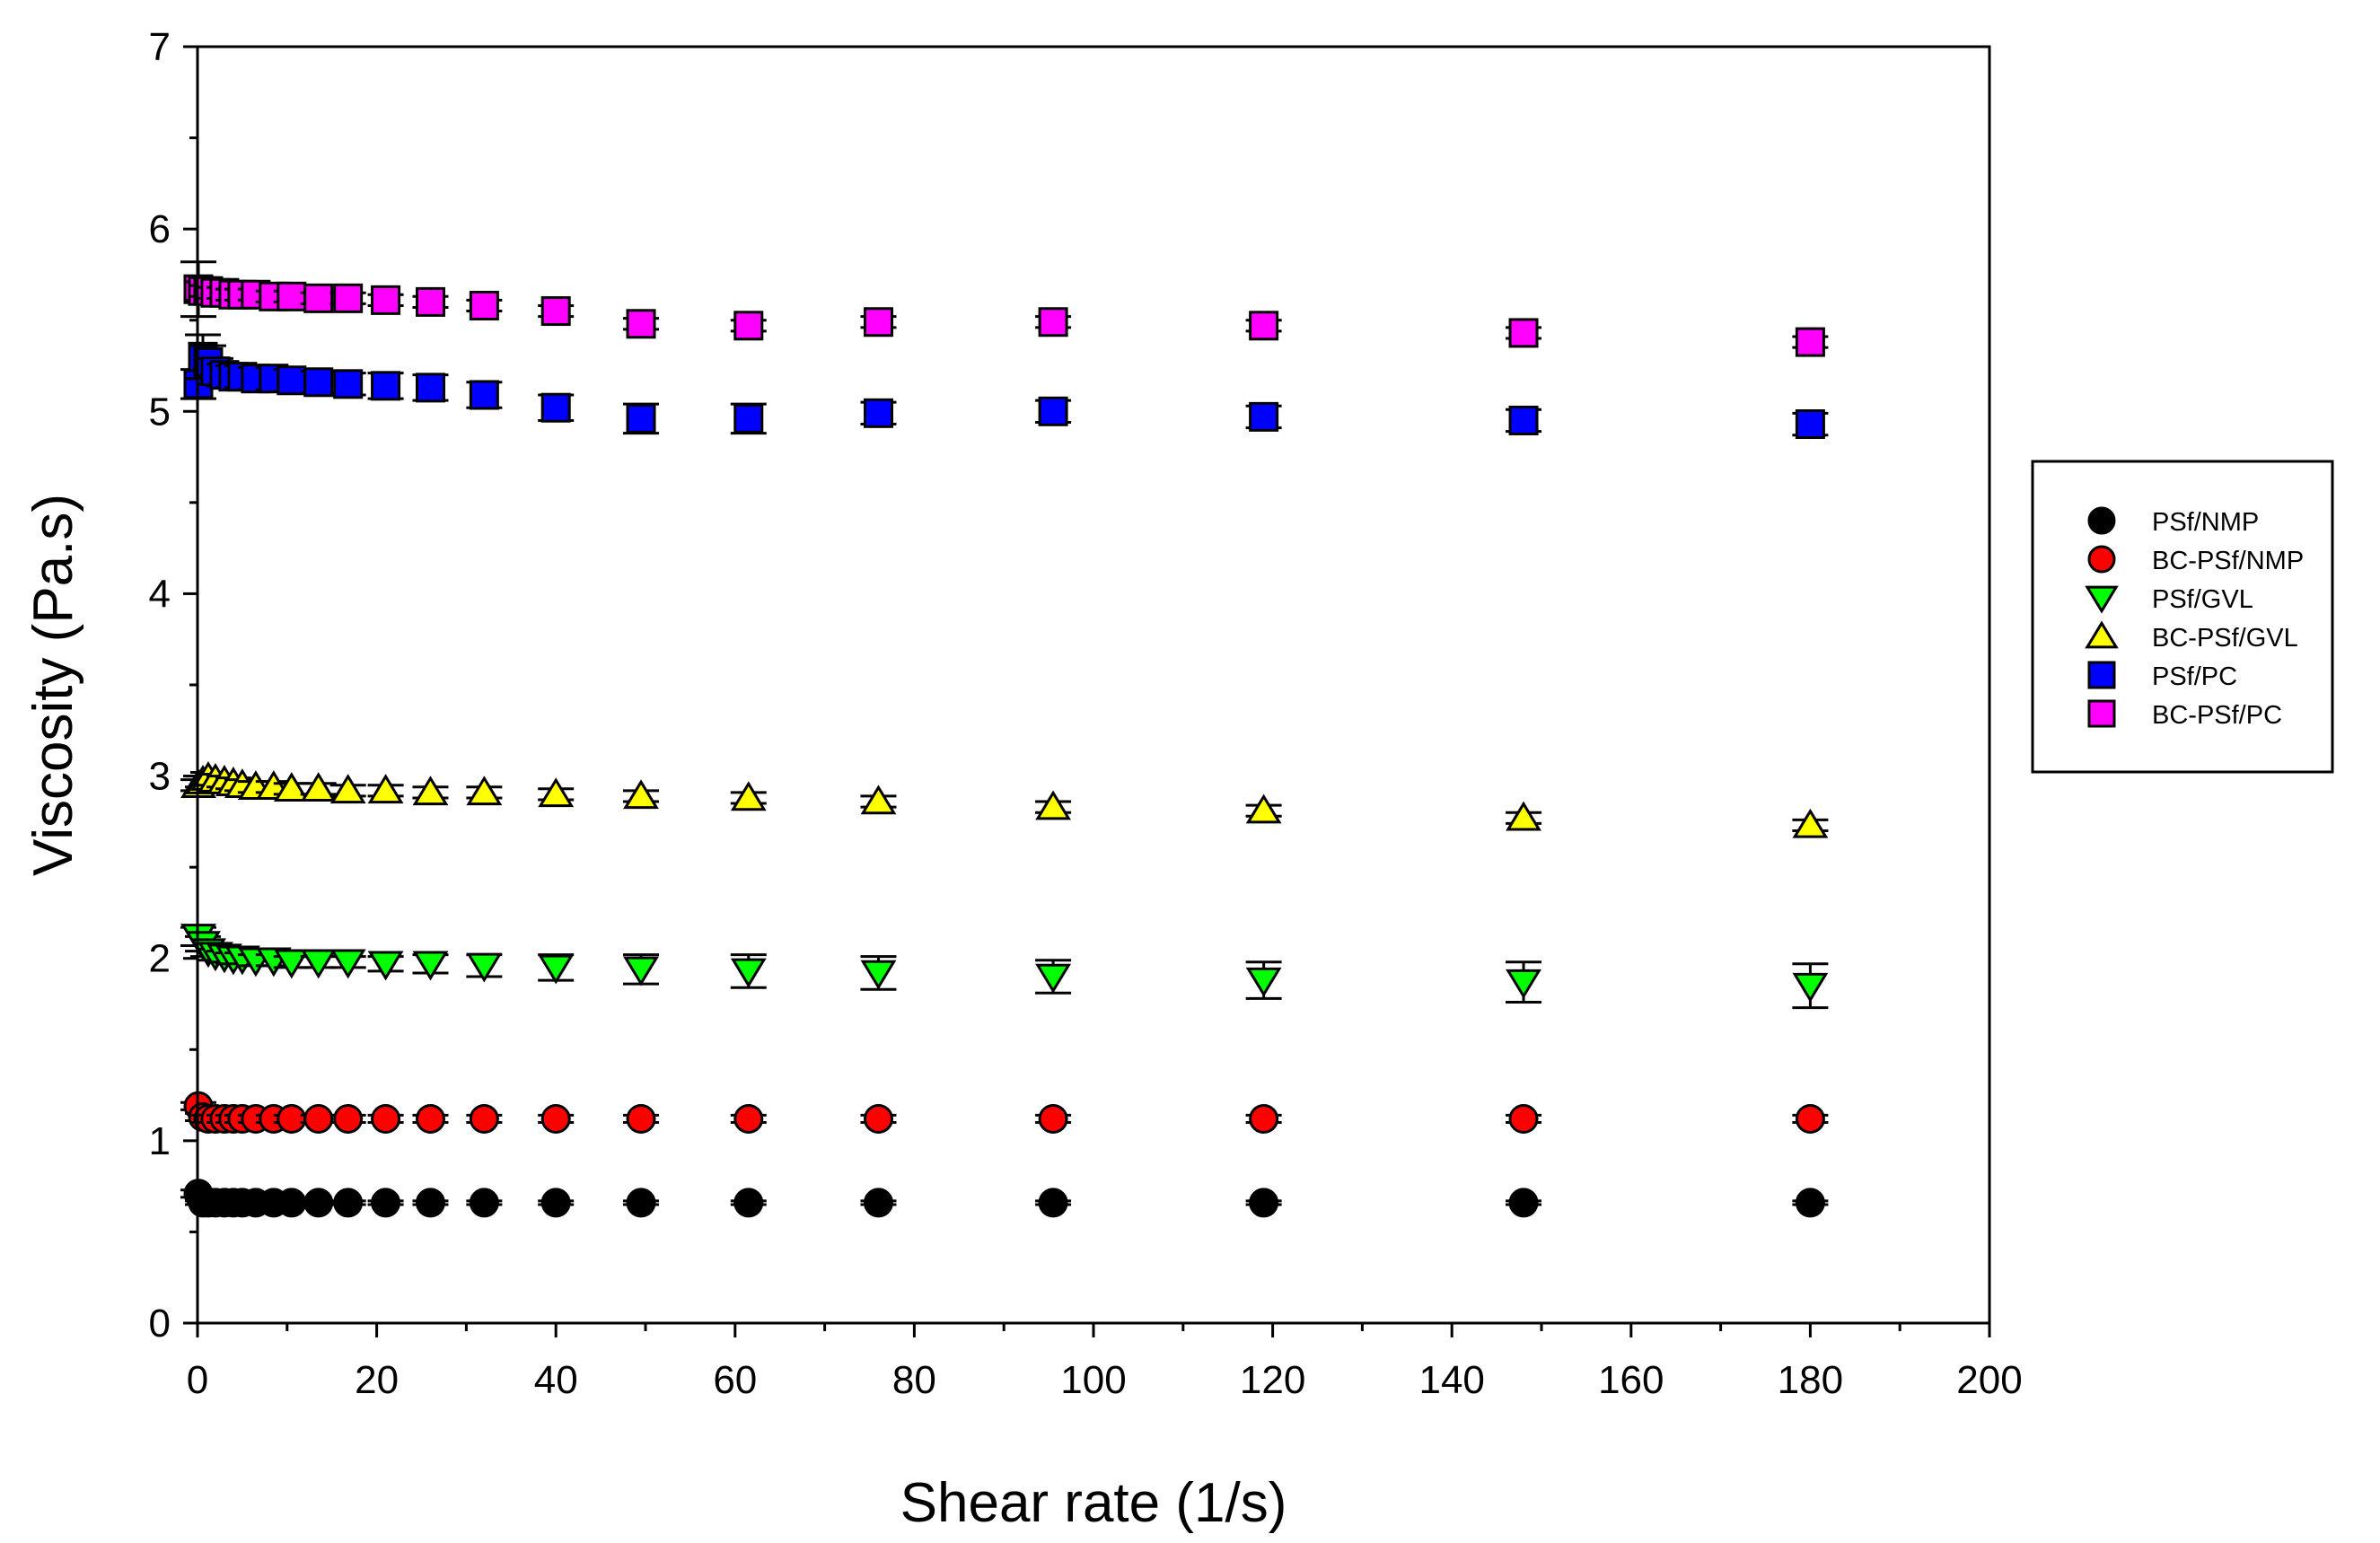  What do you see at coordinates (160, 229) in the screenshot?
I see `y-tick-label: 6` at bounding box center [160, 229].